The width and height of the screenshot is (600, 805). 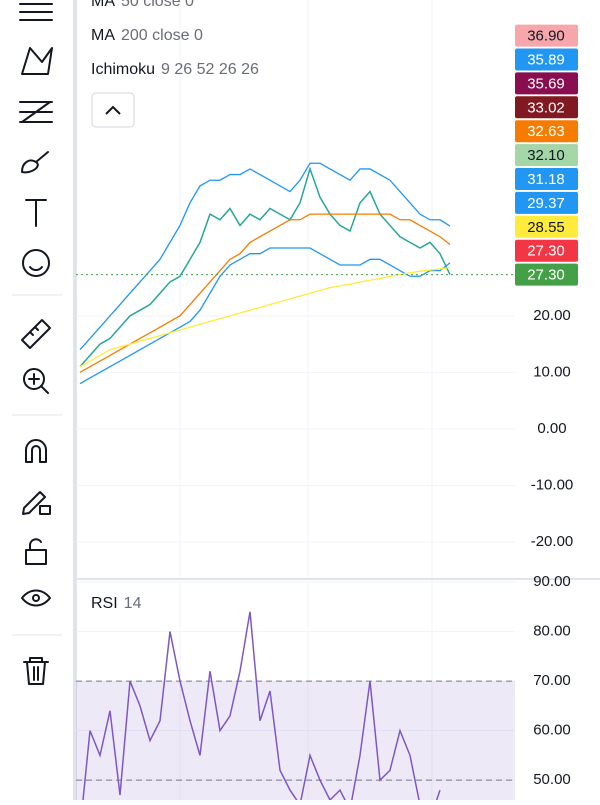 What do you see at coordinates (36, 551) in the screenshot?
I see `lock-icon` at bounding box center [36, 551].